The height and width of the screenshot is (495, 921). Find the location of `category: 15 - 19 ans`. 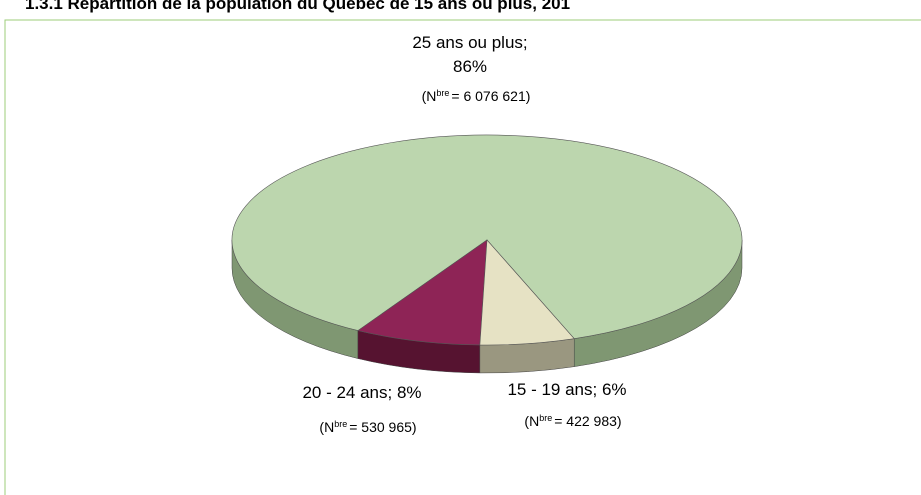

category: 15 - 19 ans is located at coordinates (549, 389).